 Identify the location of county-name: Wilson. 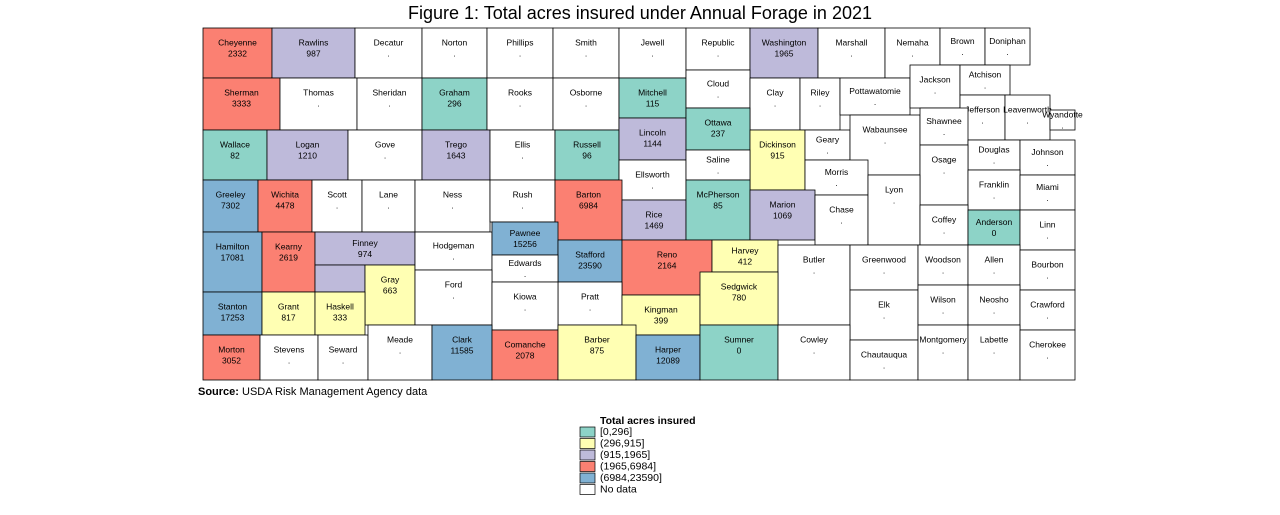
(943, 299).